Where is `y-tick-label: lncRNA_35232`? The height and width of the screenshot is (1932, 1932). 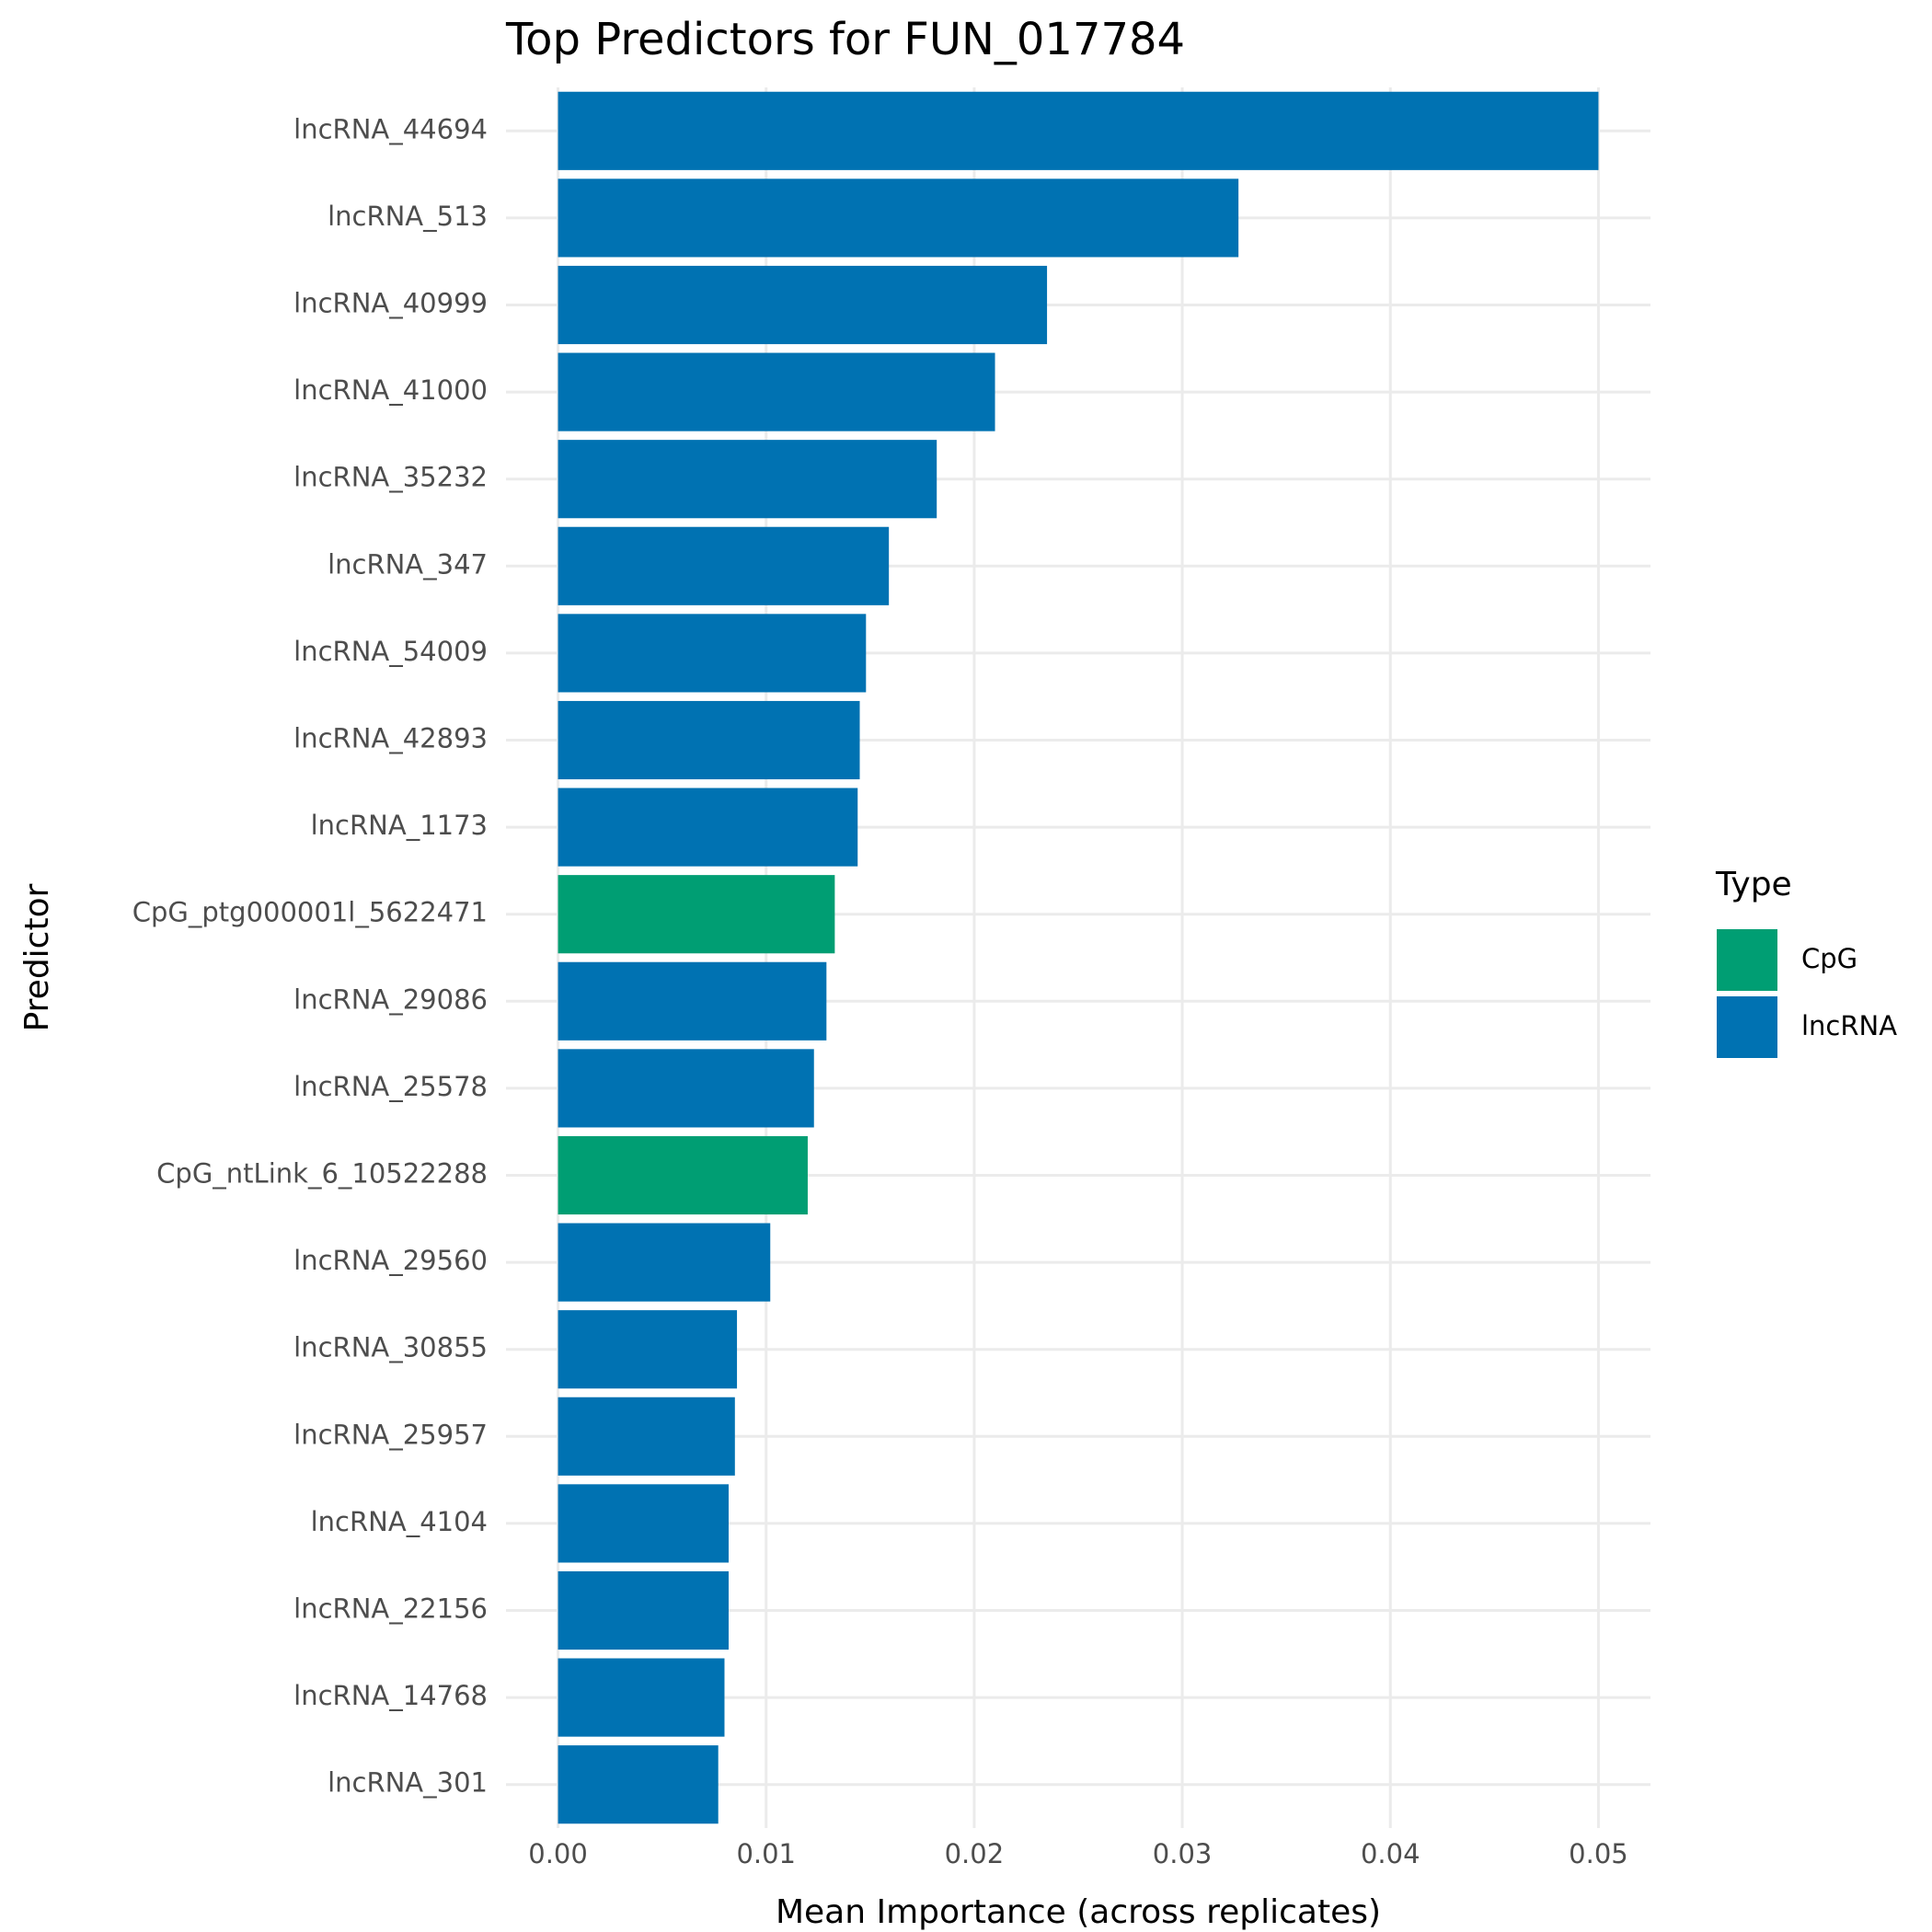
y-tick-label: lncRNA_35232 is located at coordinates (390, 477).